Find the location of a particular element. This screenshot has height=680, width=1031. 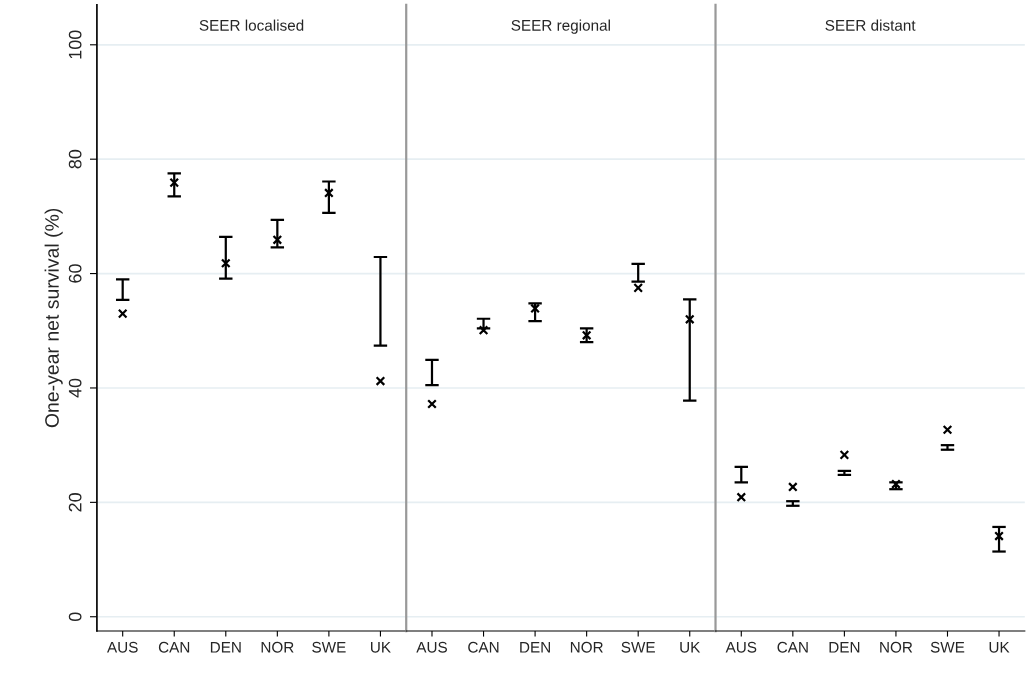

y-axis-title: One-year net survival (%) is located at coordinates (53, 318).